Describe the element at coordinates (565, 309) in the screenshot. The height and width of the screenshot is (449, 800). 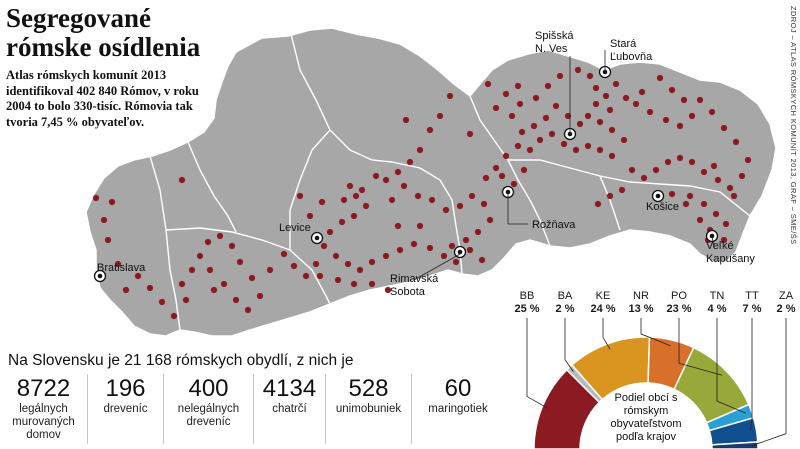
I see `region-percent-ba: 2 %` at that location.